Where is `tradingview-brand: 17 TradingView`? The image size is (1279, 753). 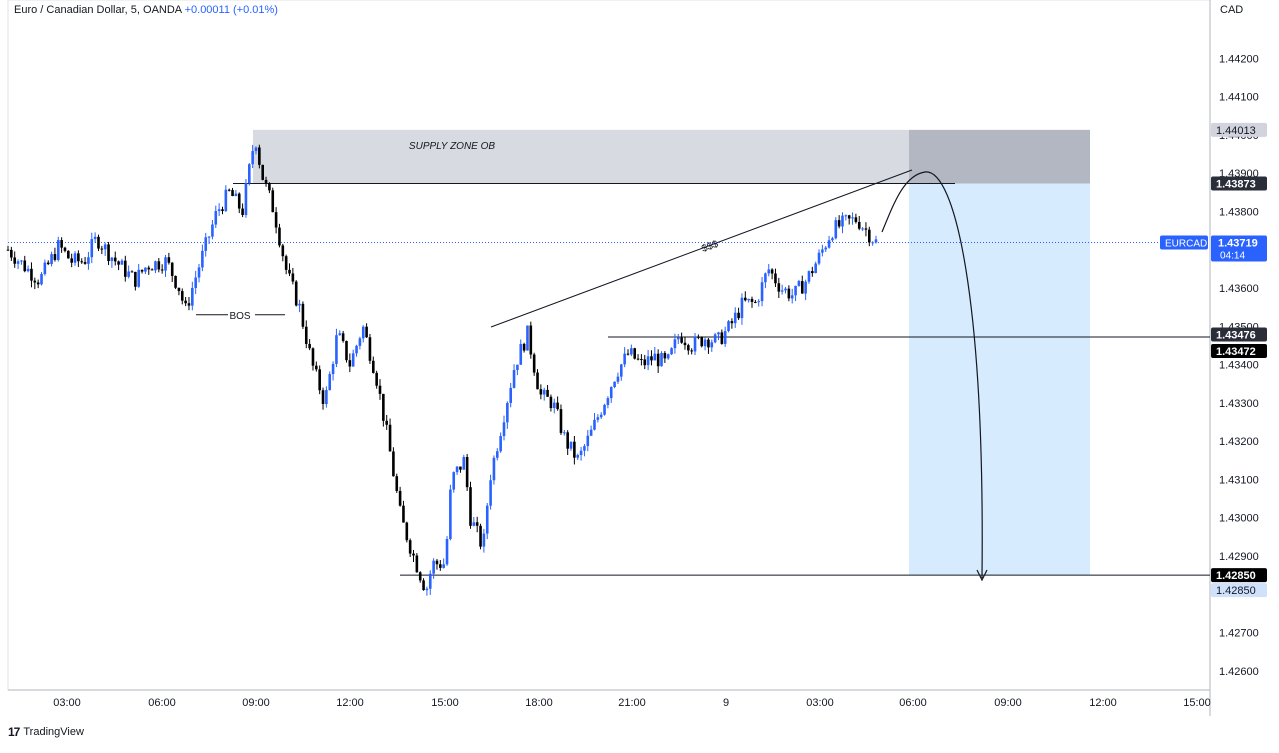 tradingview-brand: 17 TradingView is located at coordinates (46, 732).